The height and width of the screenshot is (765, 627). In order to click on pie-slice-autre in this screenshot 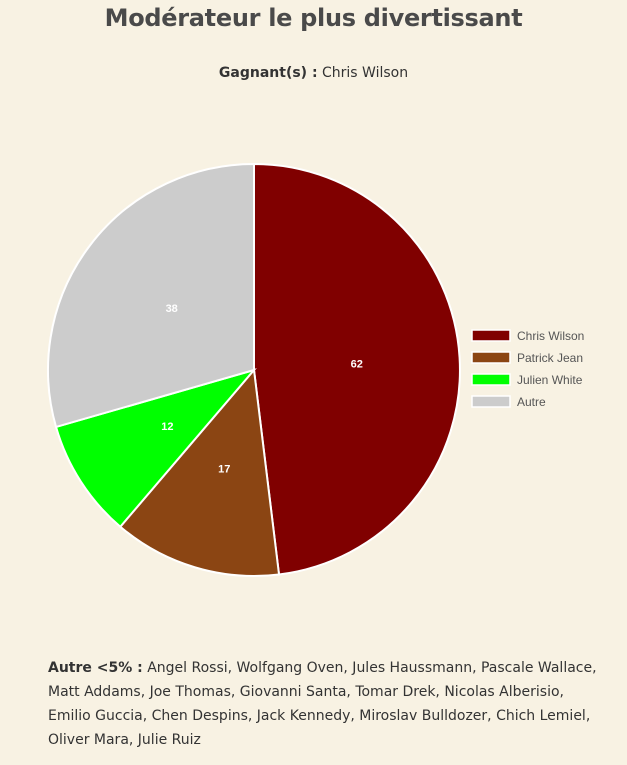, I will do `click(151, 295)`.